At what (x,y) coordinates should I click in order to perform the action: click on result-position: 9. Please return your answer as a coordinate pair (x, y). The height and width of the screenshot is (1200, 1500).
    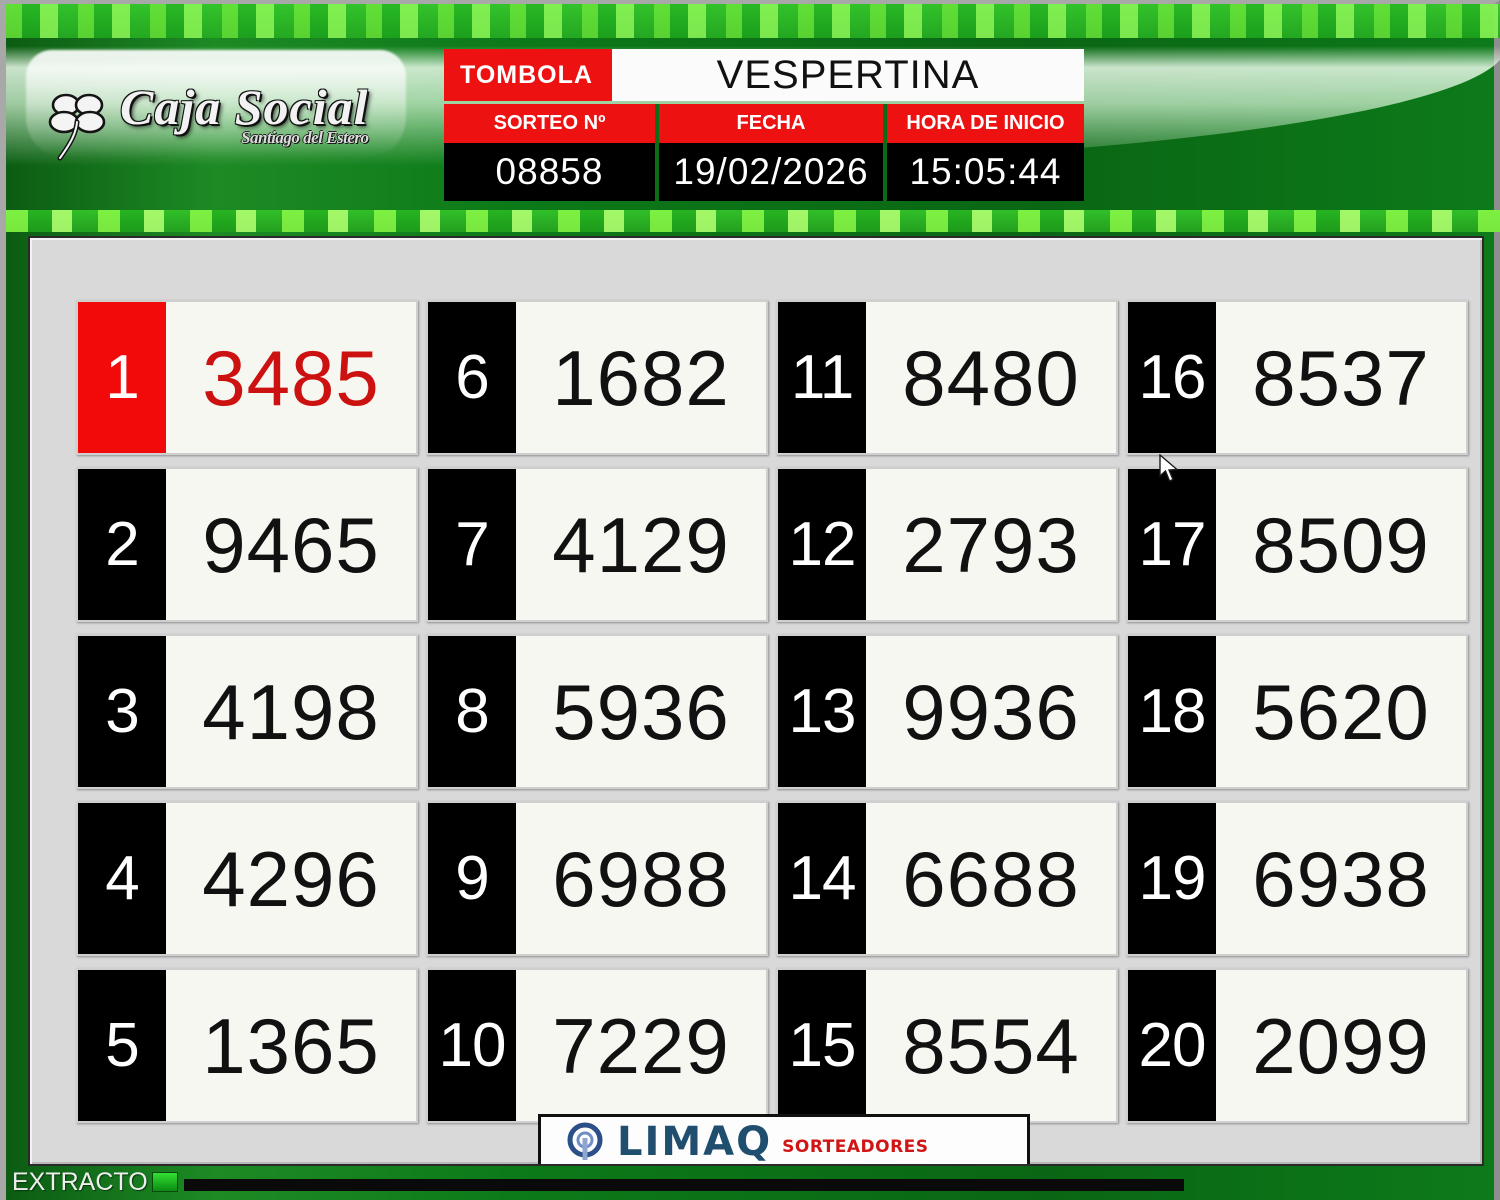
    Looking at the image, I should click on (472, 878).